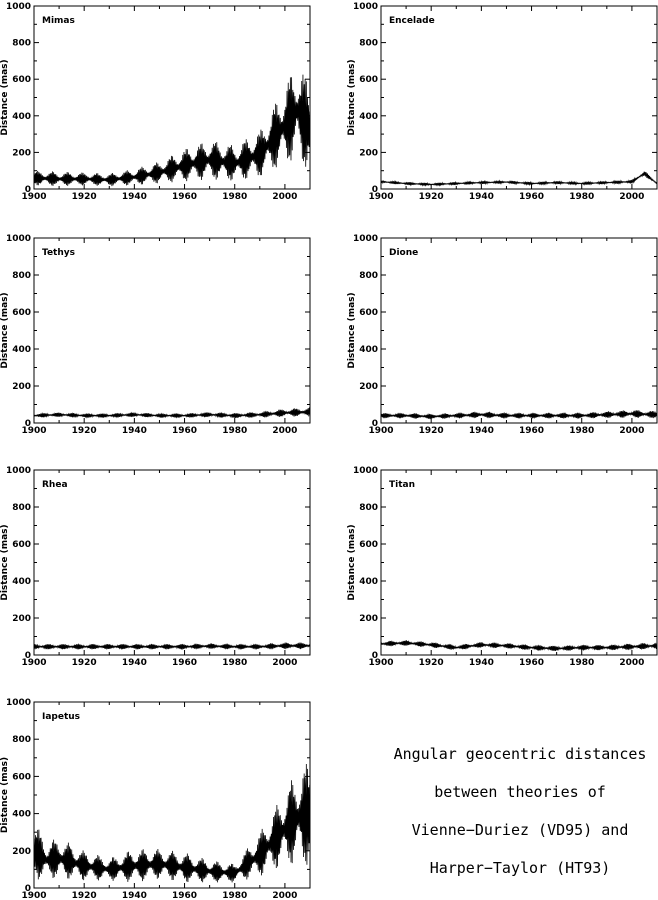  I want to click on panel-title: Dione, so click(403, 253).